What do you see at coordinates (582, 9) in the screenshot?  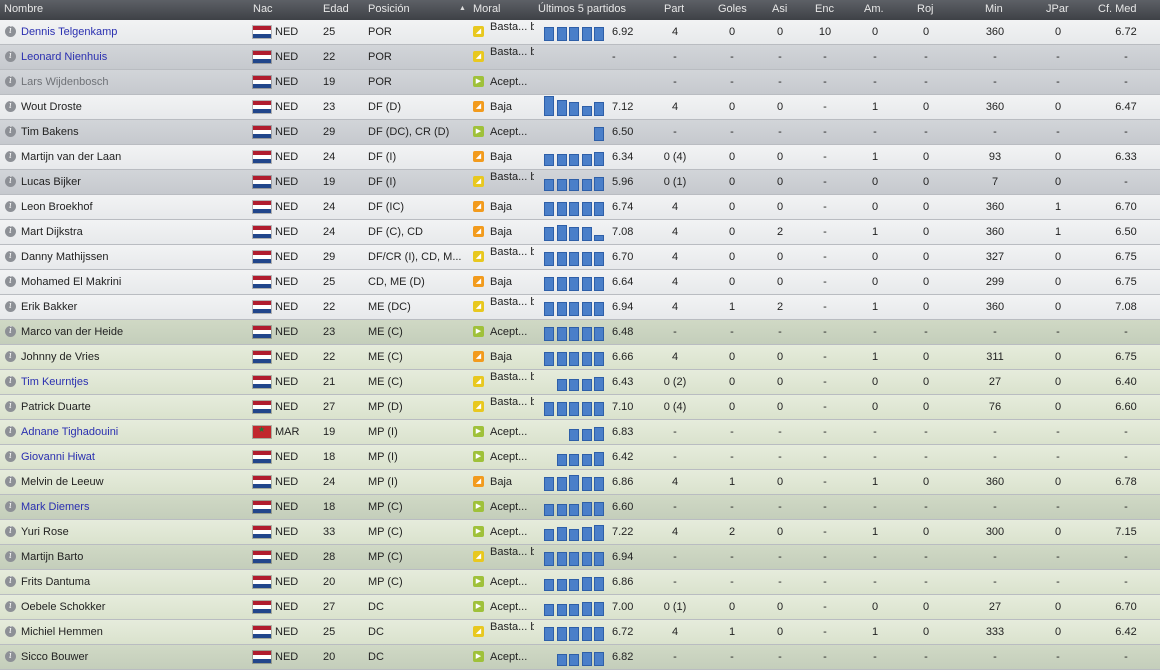 I see `col-ultimos: Últimos 5 partidos` at bounding box center [582, 9].